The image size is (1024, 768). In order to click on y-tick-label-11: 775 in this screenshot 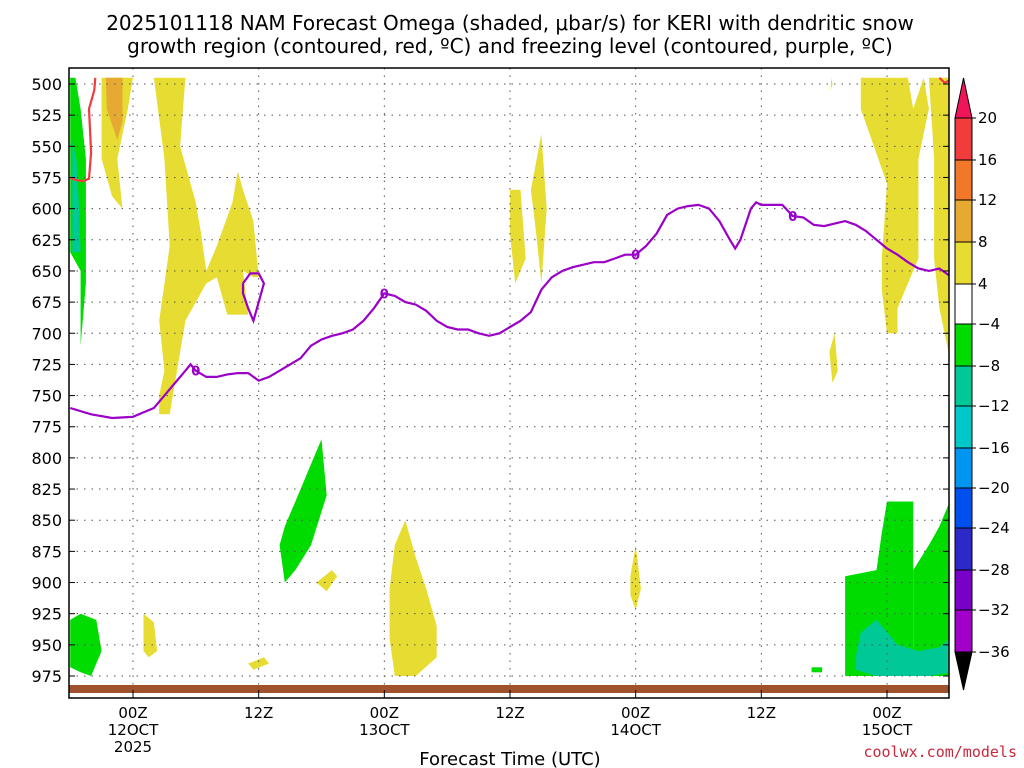, I will do `click(46, 427)`.